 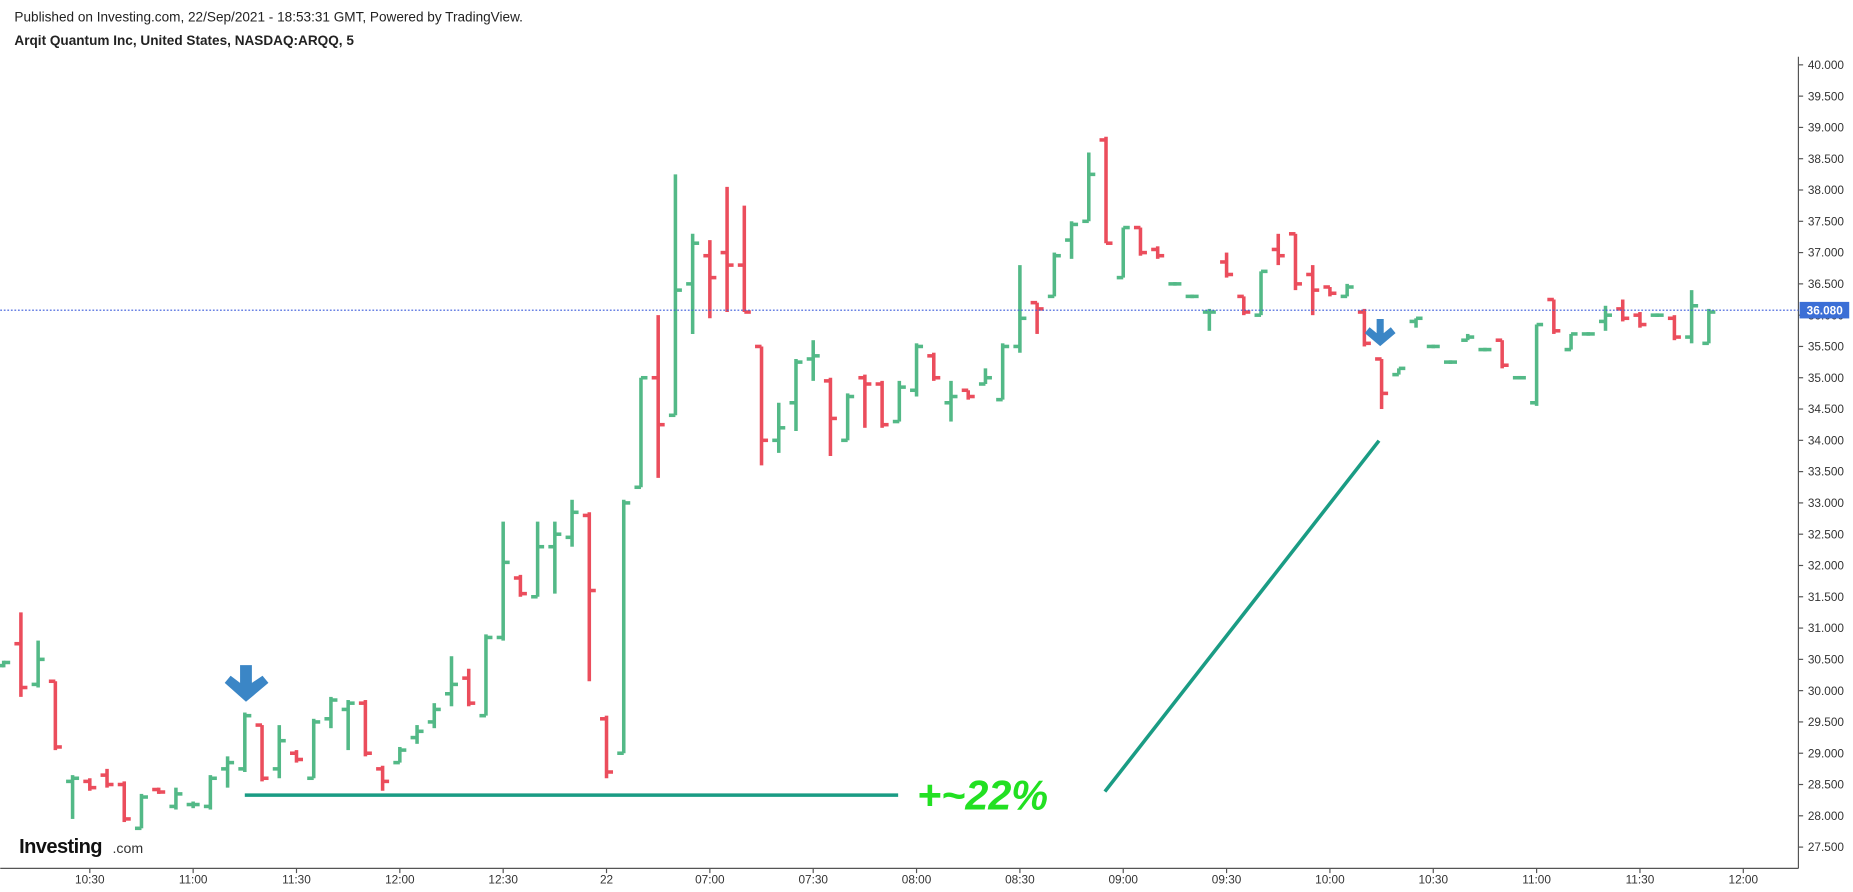 What do you see at coordinates (1826, 472) in the screenshot?
I see `y-tick-label: 33.500` at bounding box center [1826, 472].